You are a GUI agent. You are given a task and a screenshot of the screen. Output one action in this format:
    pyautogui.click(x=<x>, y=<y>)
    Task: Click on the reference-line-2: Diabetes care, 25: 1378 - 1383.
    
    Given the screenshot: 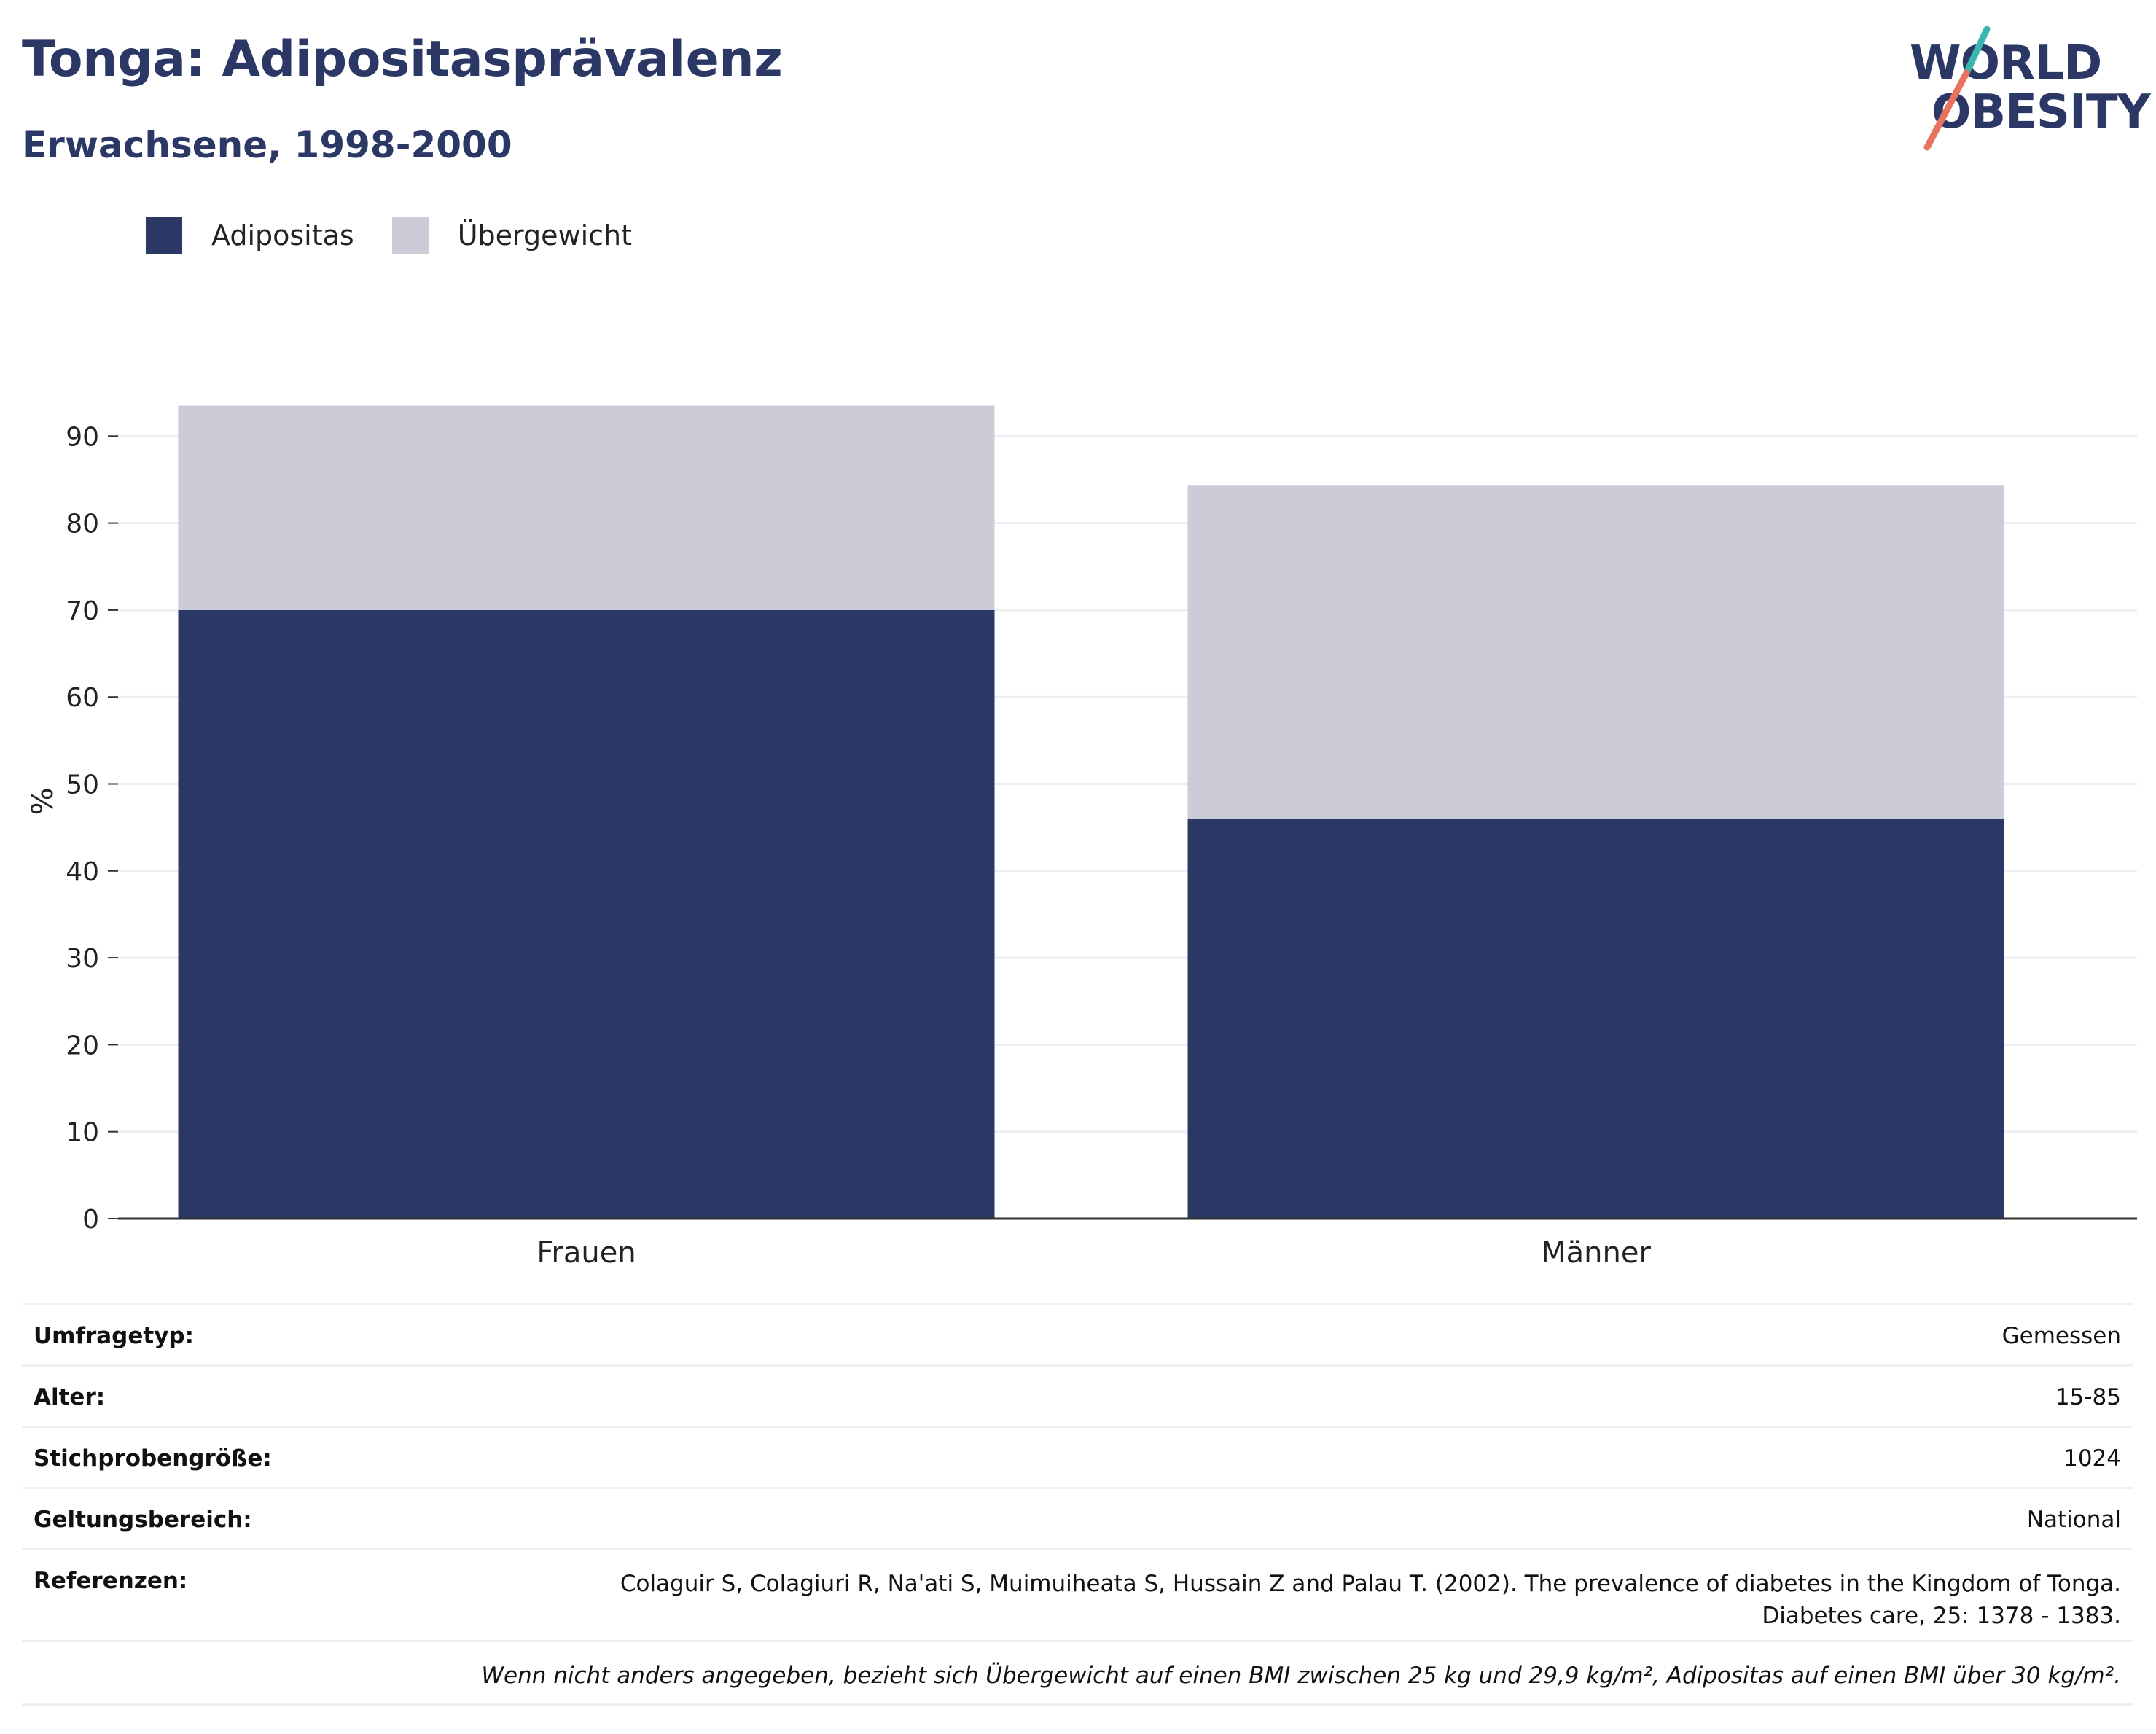 What is the action you would take?
    pyautogui.click(x=1941, y=1616)
    